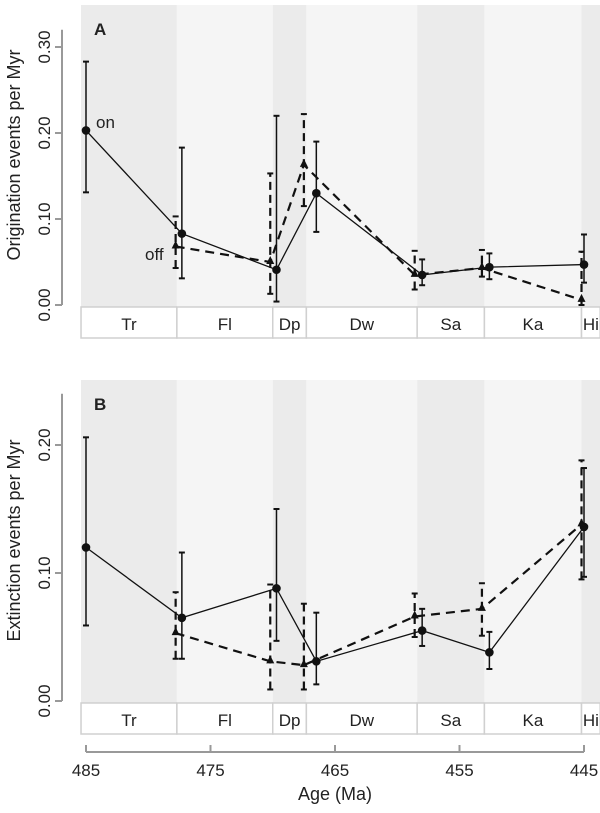  Describe the element at coordinates (100, 29) in the screenshot. I see `panel-label: A` at that location.